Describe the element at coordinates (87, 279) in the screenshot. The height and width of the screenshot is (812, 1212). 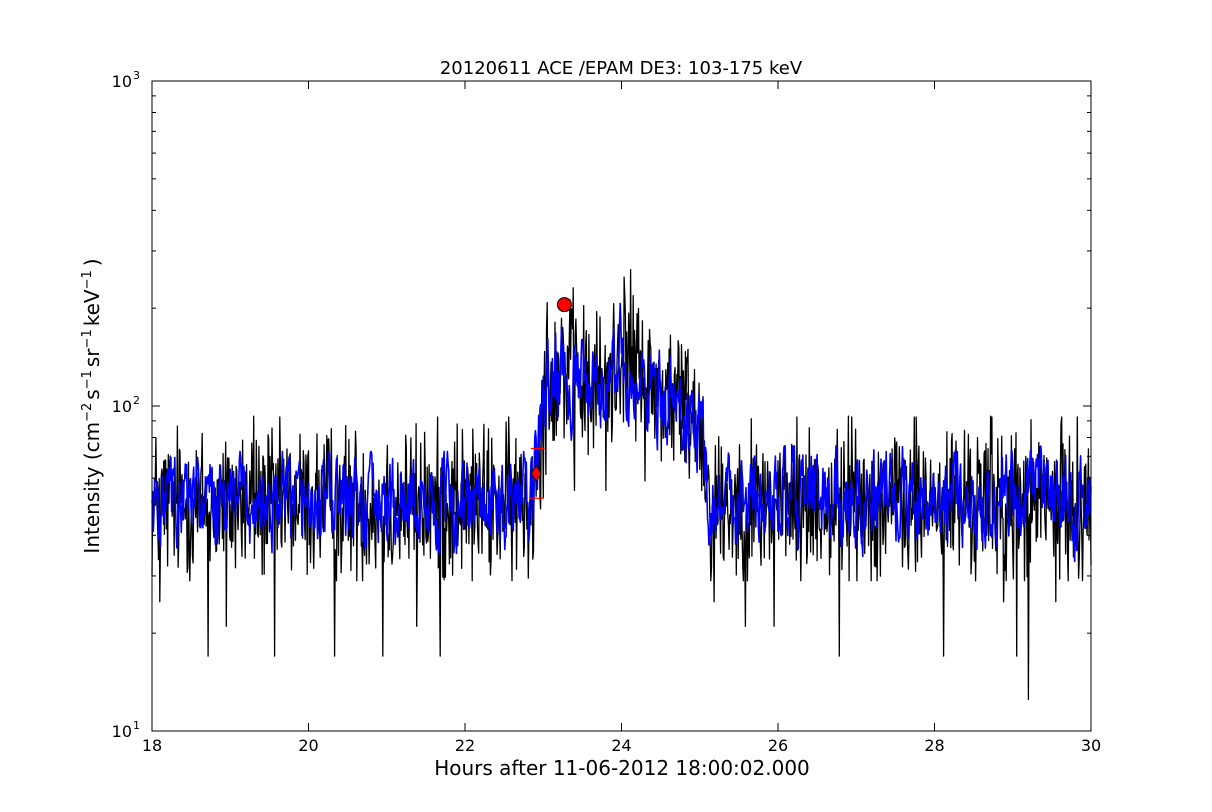
I see `y-axis-label-sup4: −1` at that location.